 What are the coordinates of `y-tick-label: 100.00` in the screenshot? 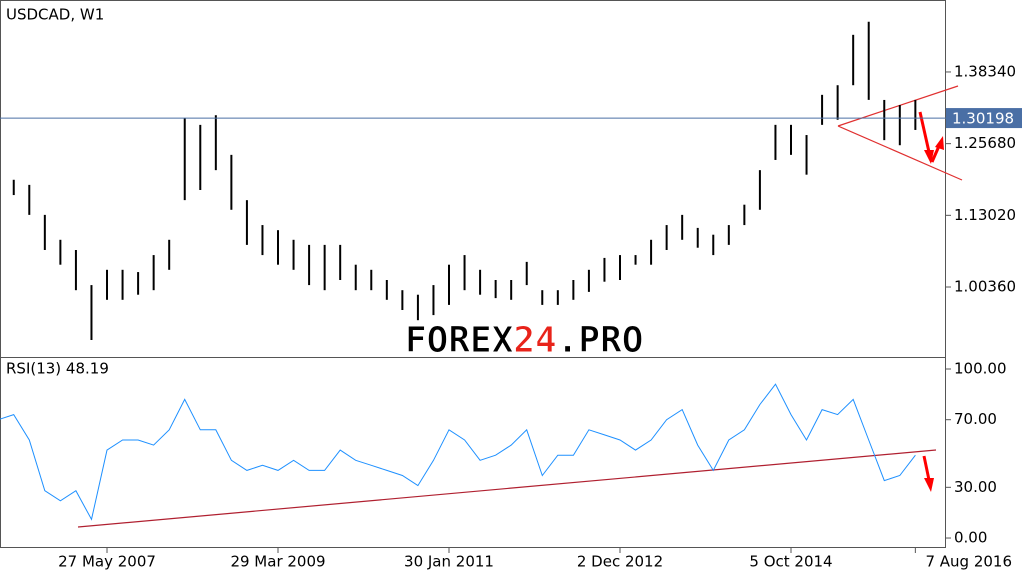 It's located at (980, 368).